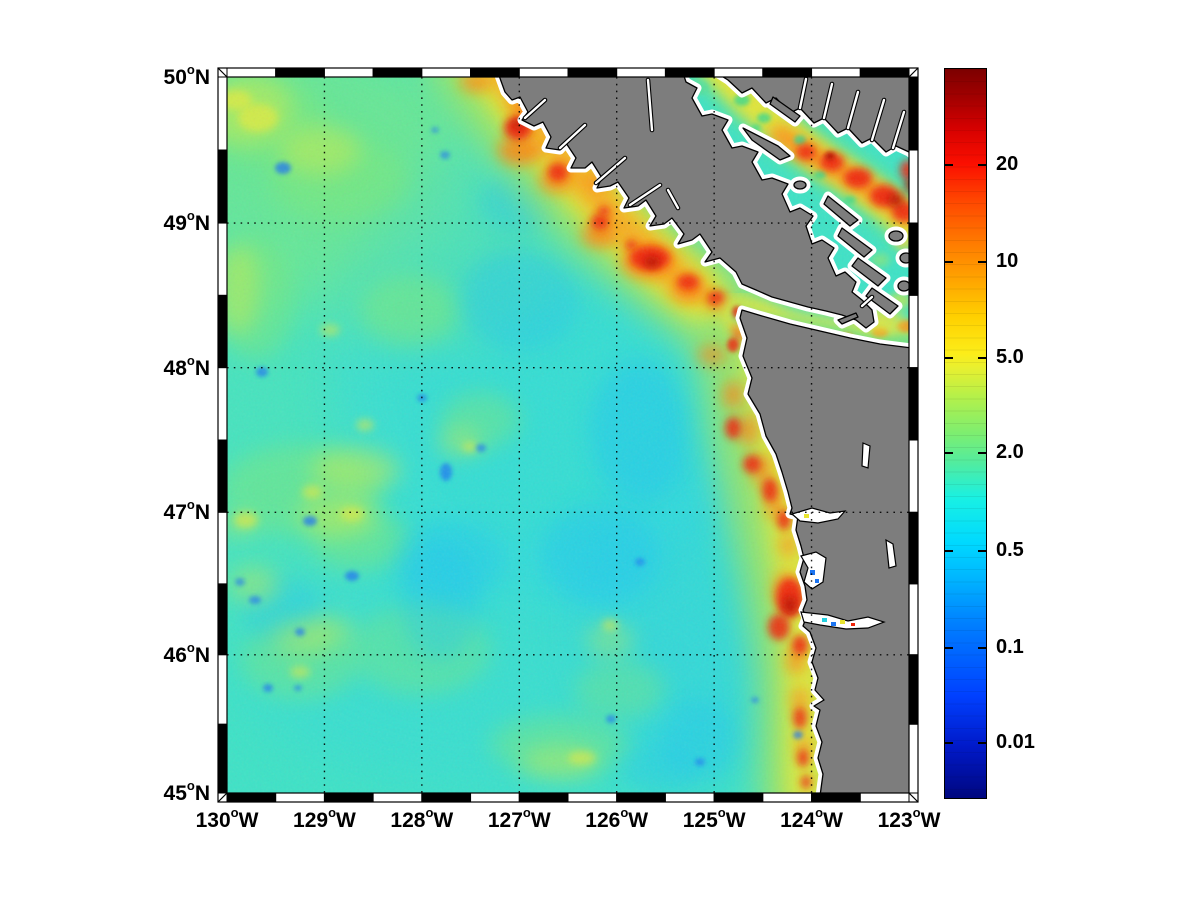 Image resolution: width=1200 pixels, height=900 pixels. I want to click on y-axis-label-50N: 50oN, so click(186, 75).